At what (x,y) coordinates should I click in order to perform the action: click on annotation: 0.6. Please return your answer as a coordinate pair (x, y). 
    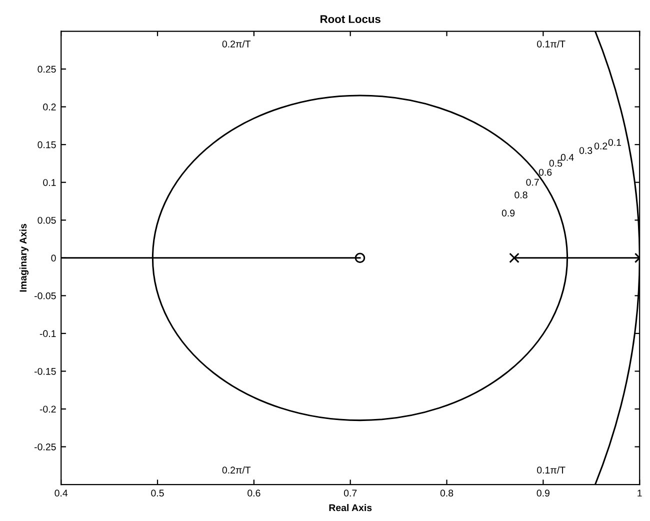
    Looking at the image, I should click on (545, 172).